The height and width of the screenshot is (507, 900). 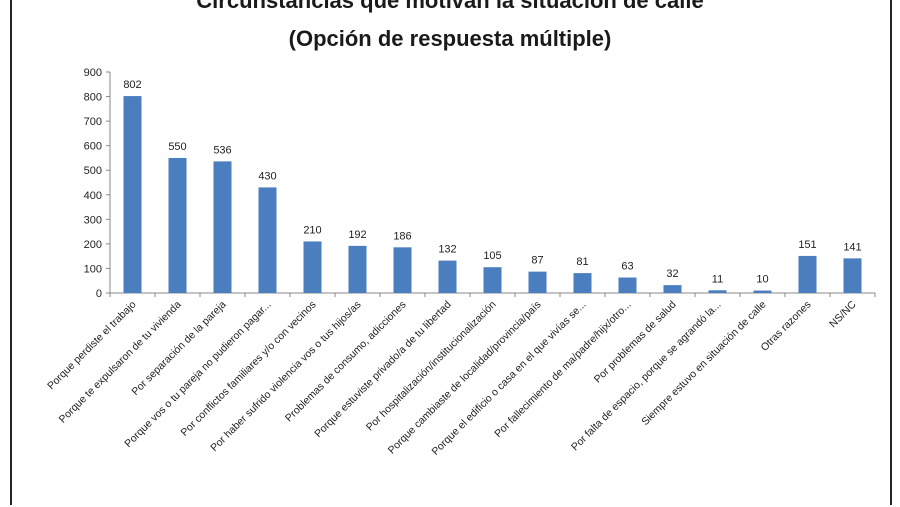 I want to click on bar-value-label: 63, so click(x=627, y=267).